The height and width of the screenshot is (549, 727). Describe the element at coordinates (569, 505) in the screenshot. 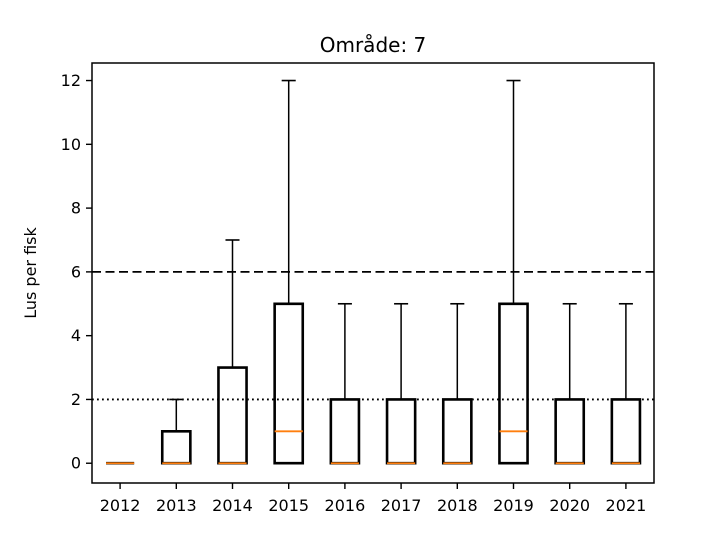

I see `x-tick-label: 2020` at that location.